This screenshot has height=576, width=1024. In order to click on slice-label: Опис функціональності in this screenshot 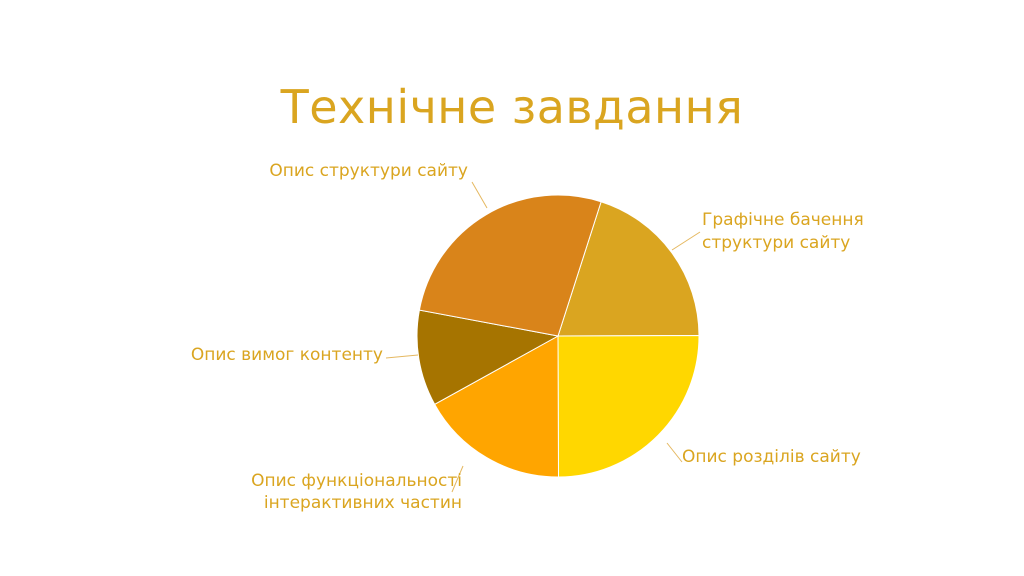, I will do `click(356, 481)`.